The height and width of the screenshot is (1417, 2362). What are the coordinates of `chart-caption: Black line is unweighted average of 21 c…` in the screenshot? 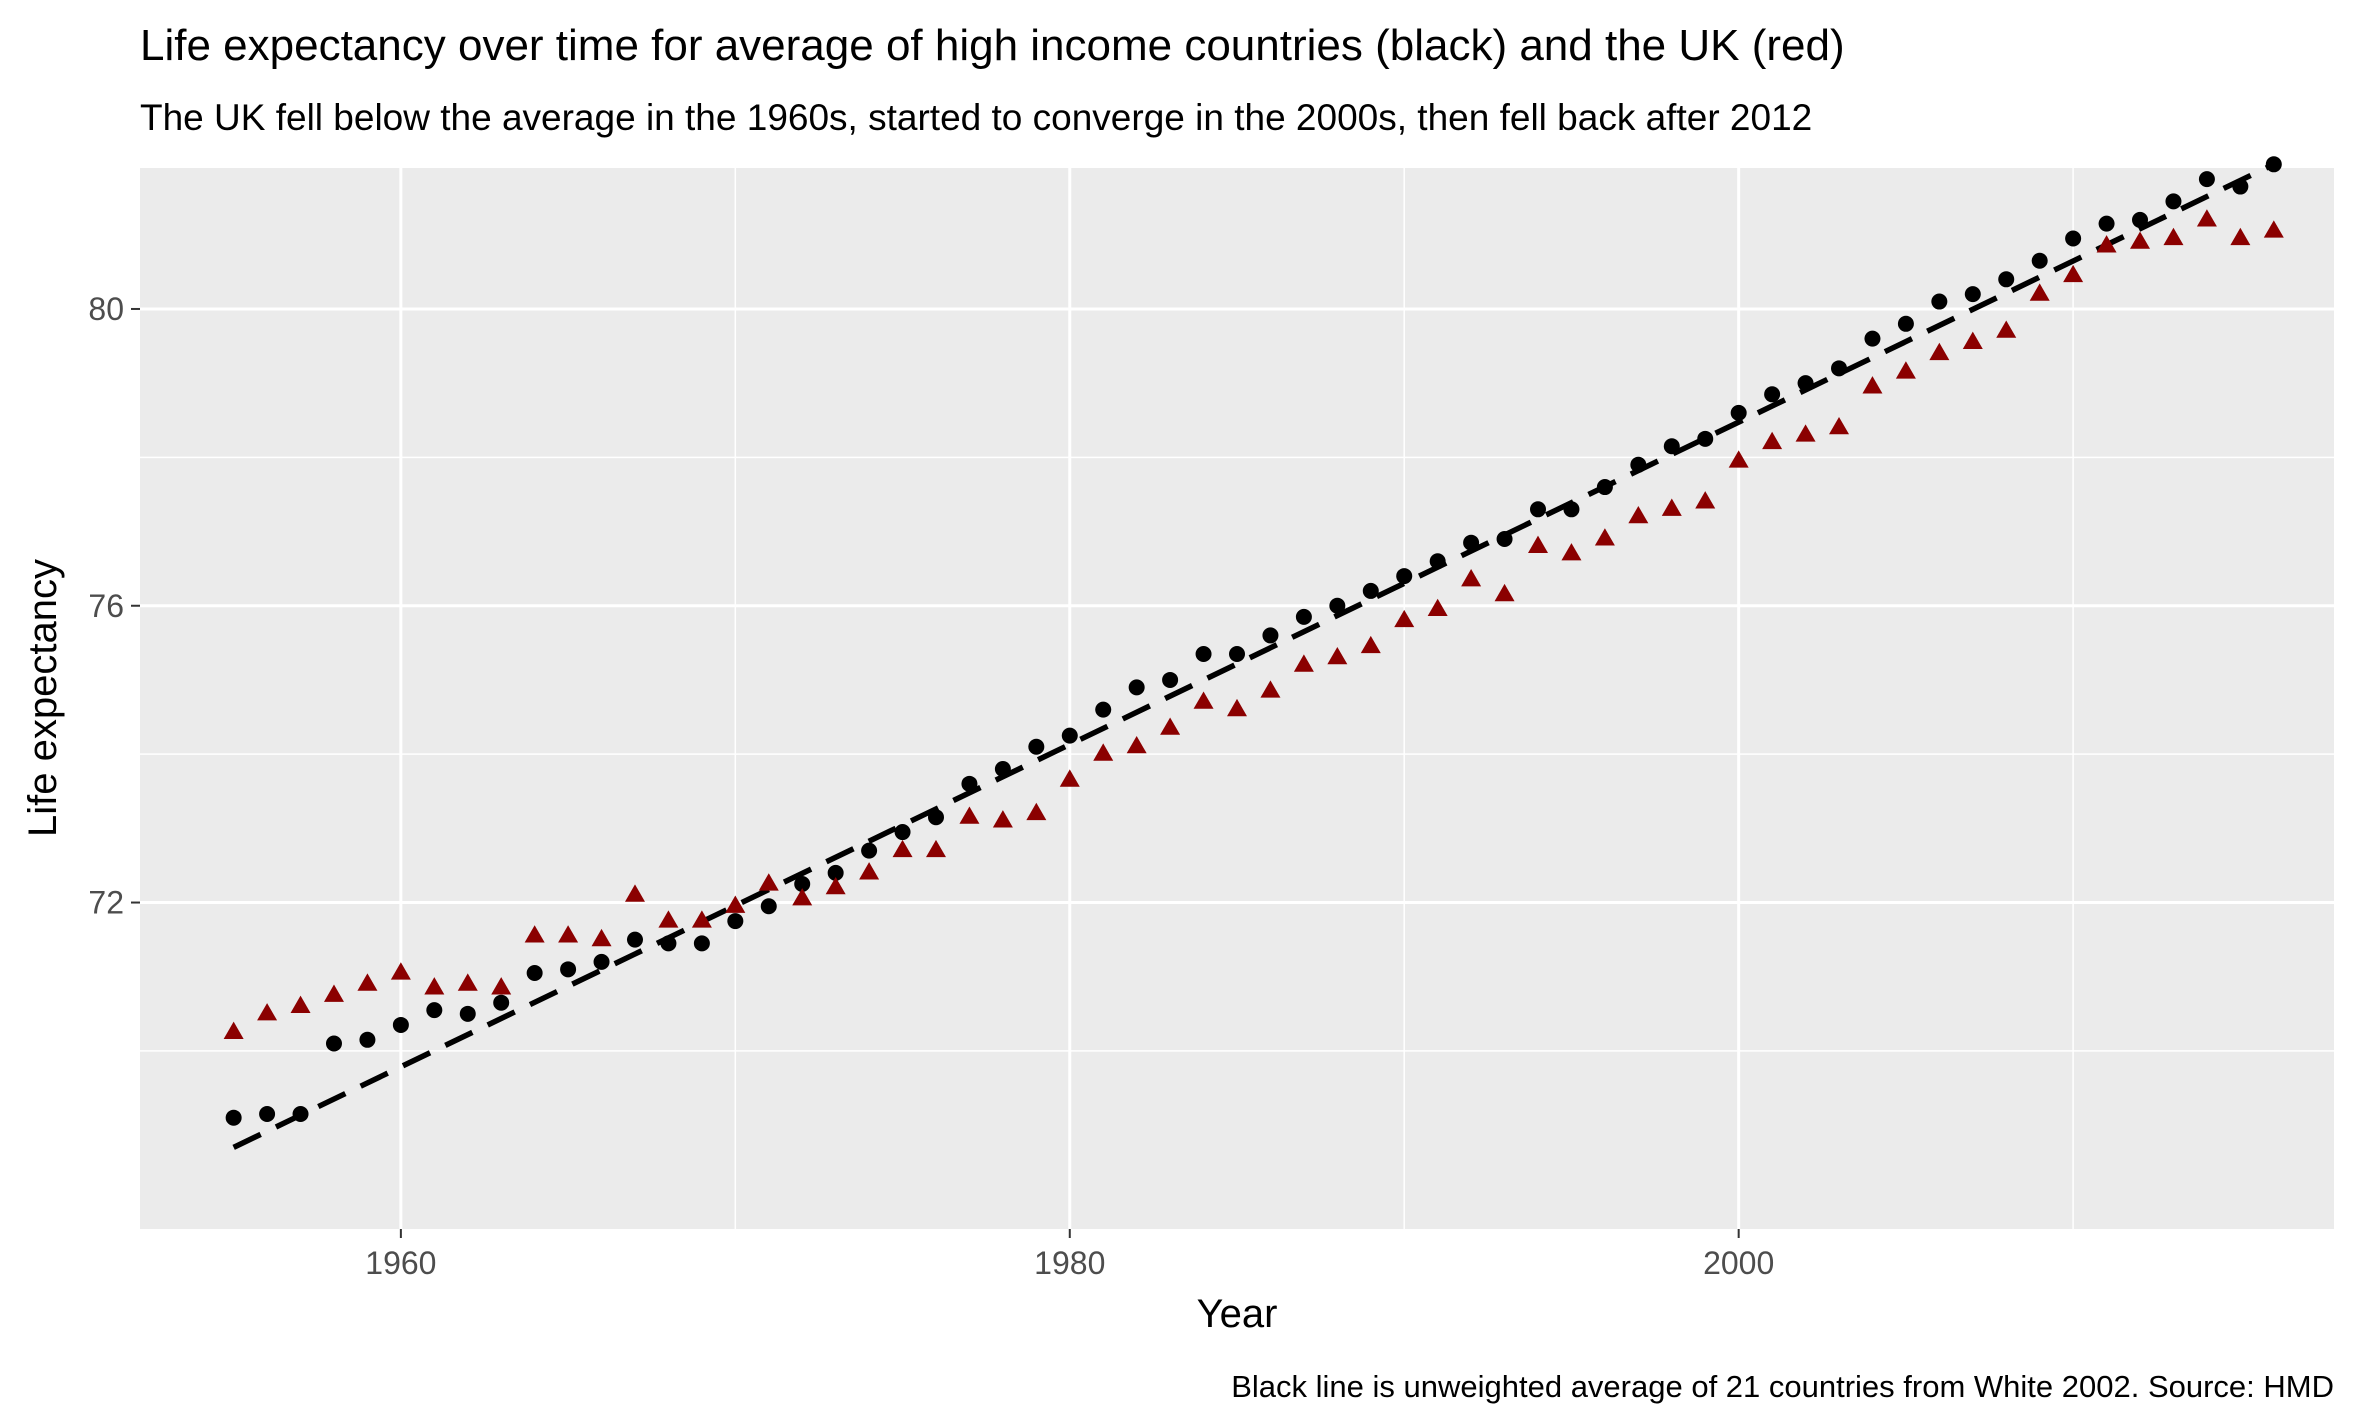 It's located at (1782, 1386).